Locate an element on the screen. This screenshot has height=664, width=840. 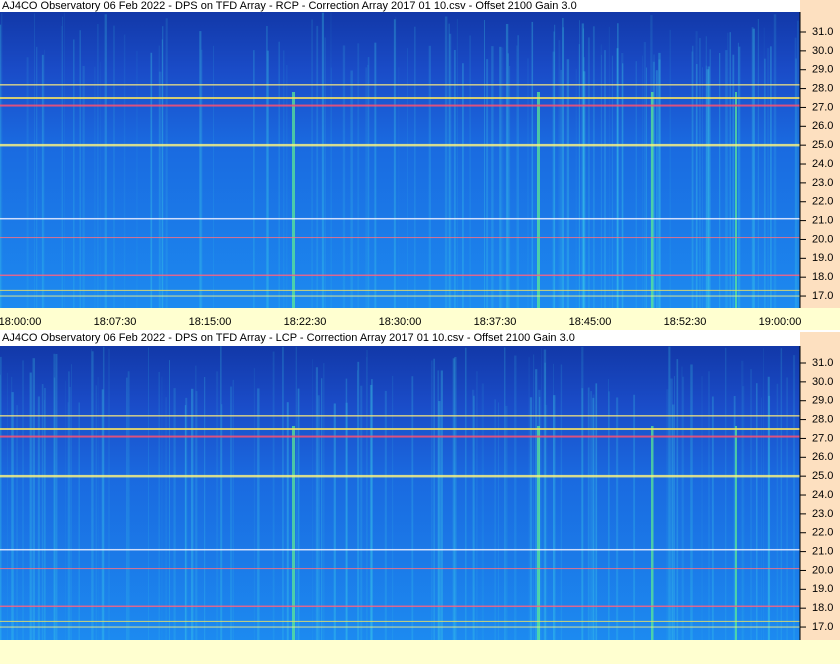
y-tick-label: 30.0 is located at coordinates (822, 51).